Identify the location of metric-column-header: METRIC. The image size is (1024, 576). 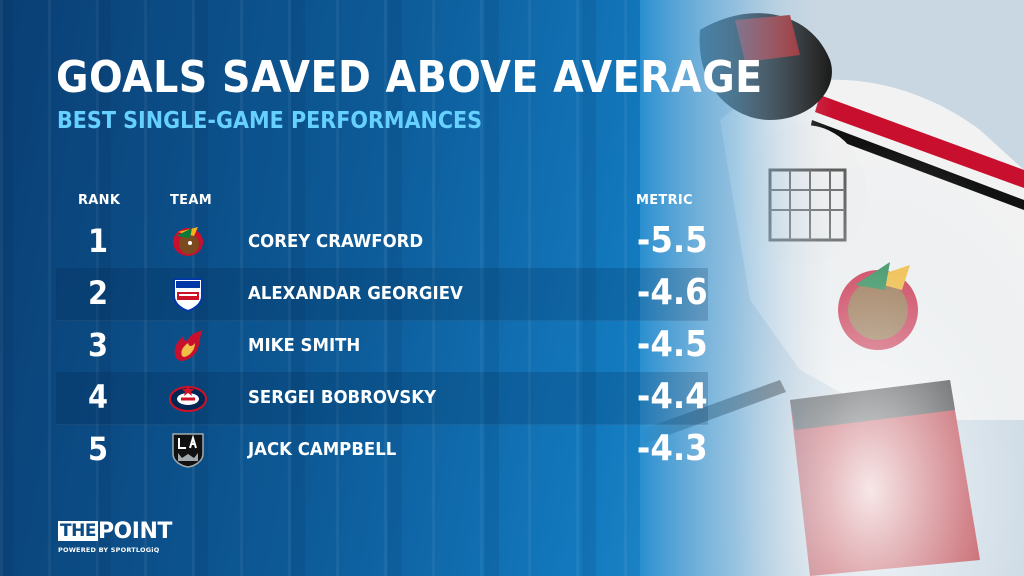
(664, 200).